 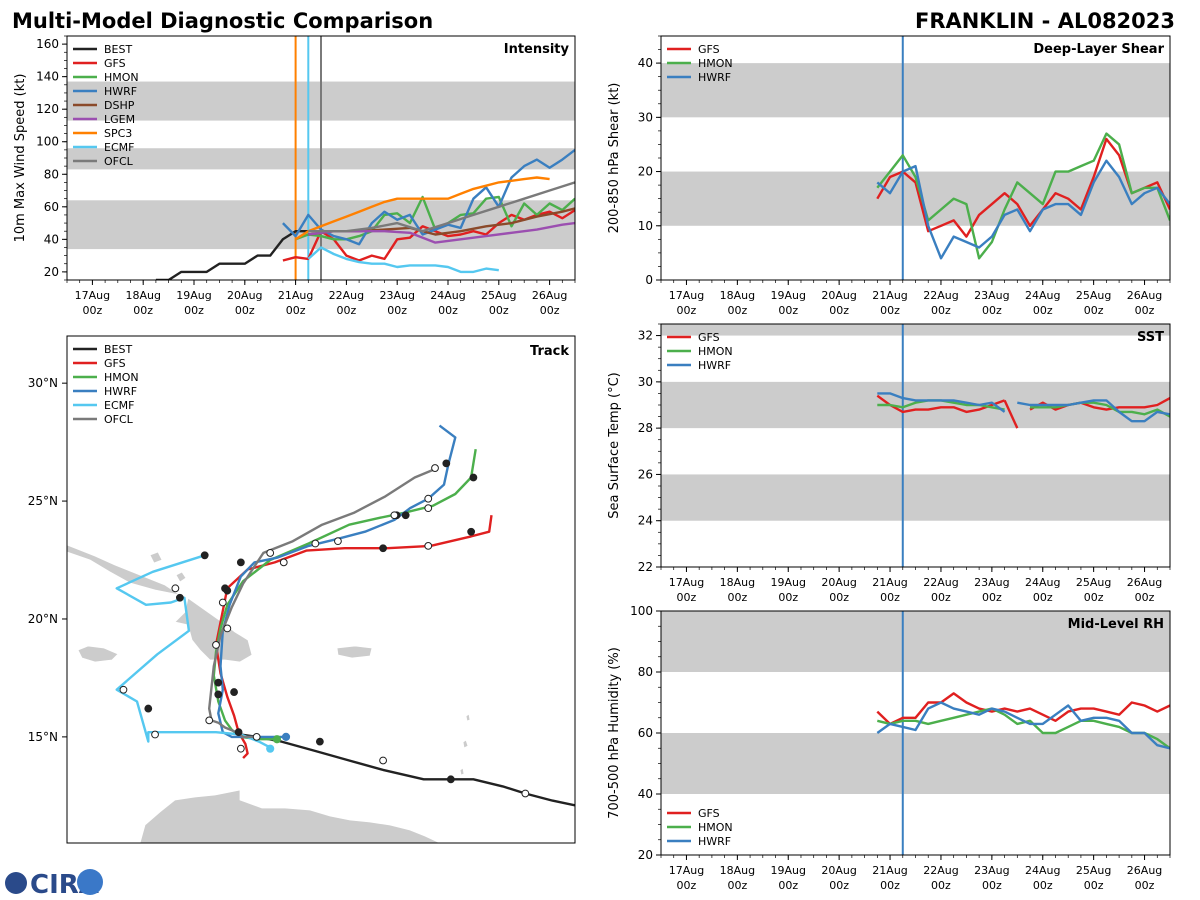 What do you see at coordinates (194, 652) in the screenshot?
I see `track-line-ecmf` at bounding box center [194, 652].